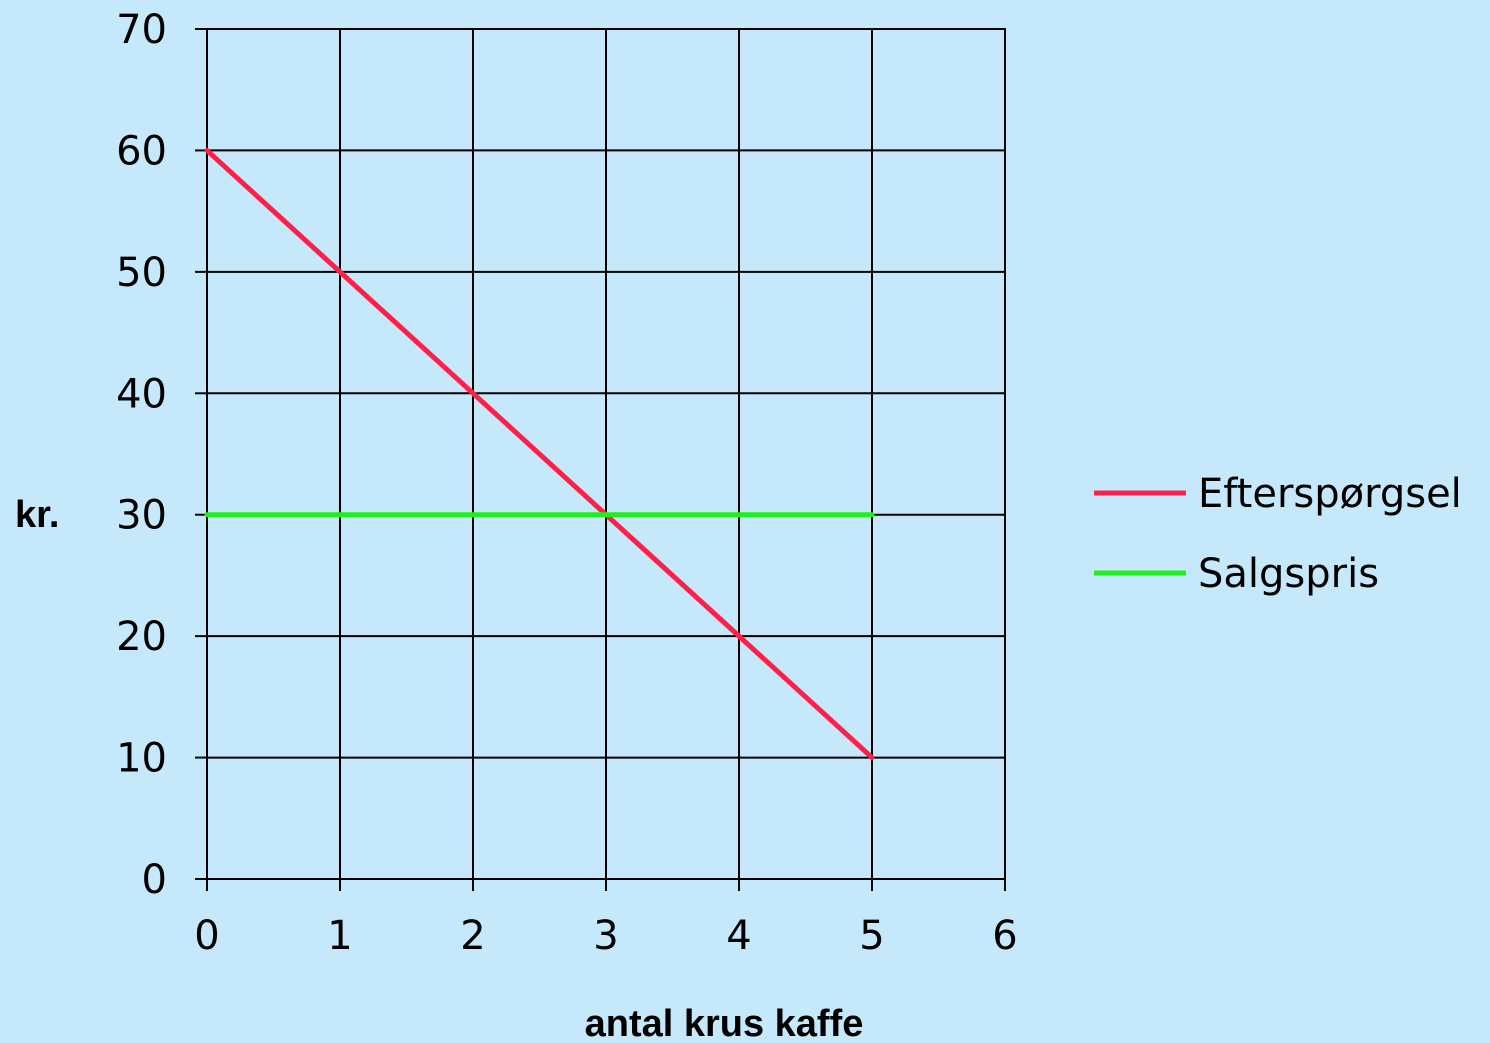  I want to click on tick-label-x-5: 5, so click(871, 936).